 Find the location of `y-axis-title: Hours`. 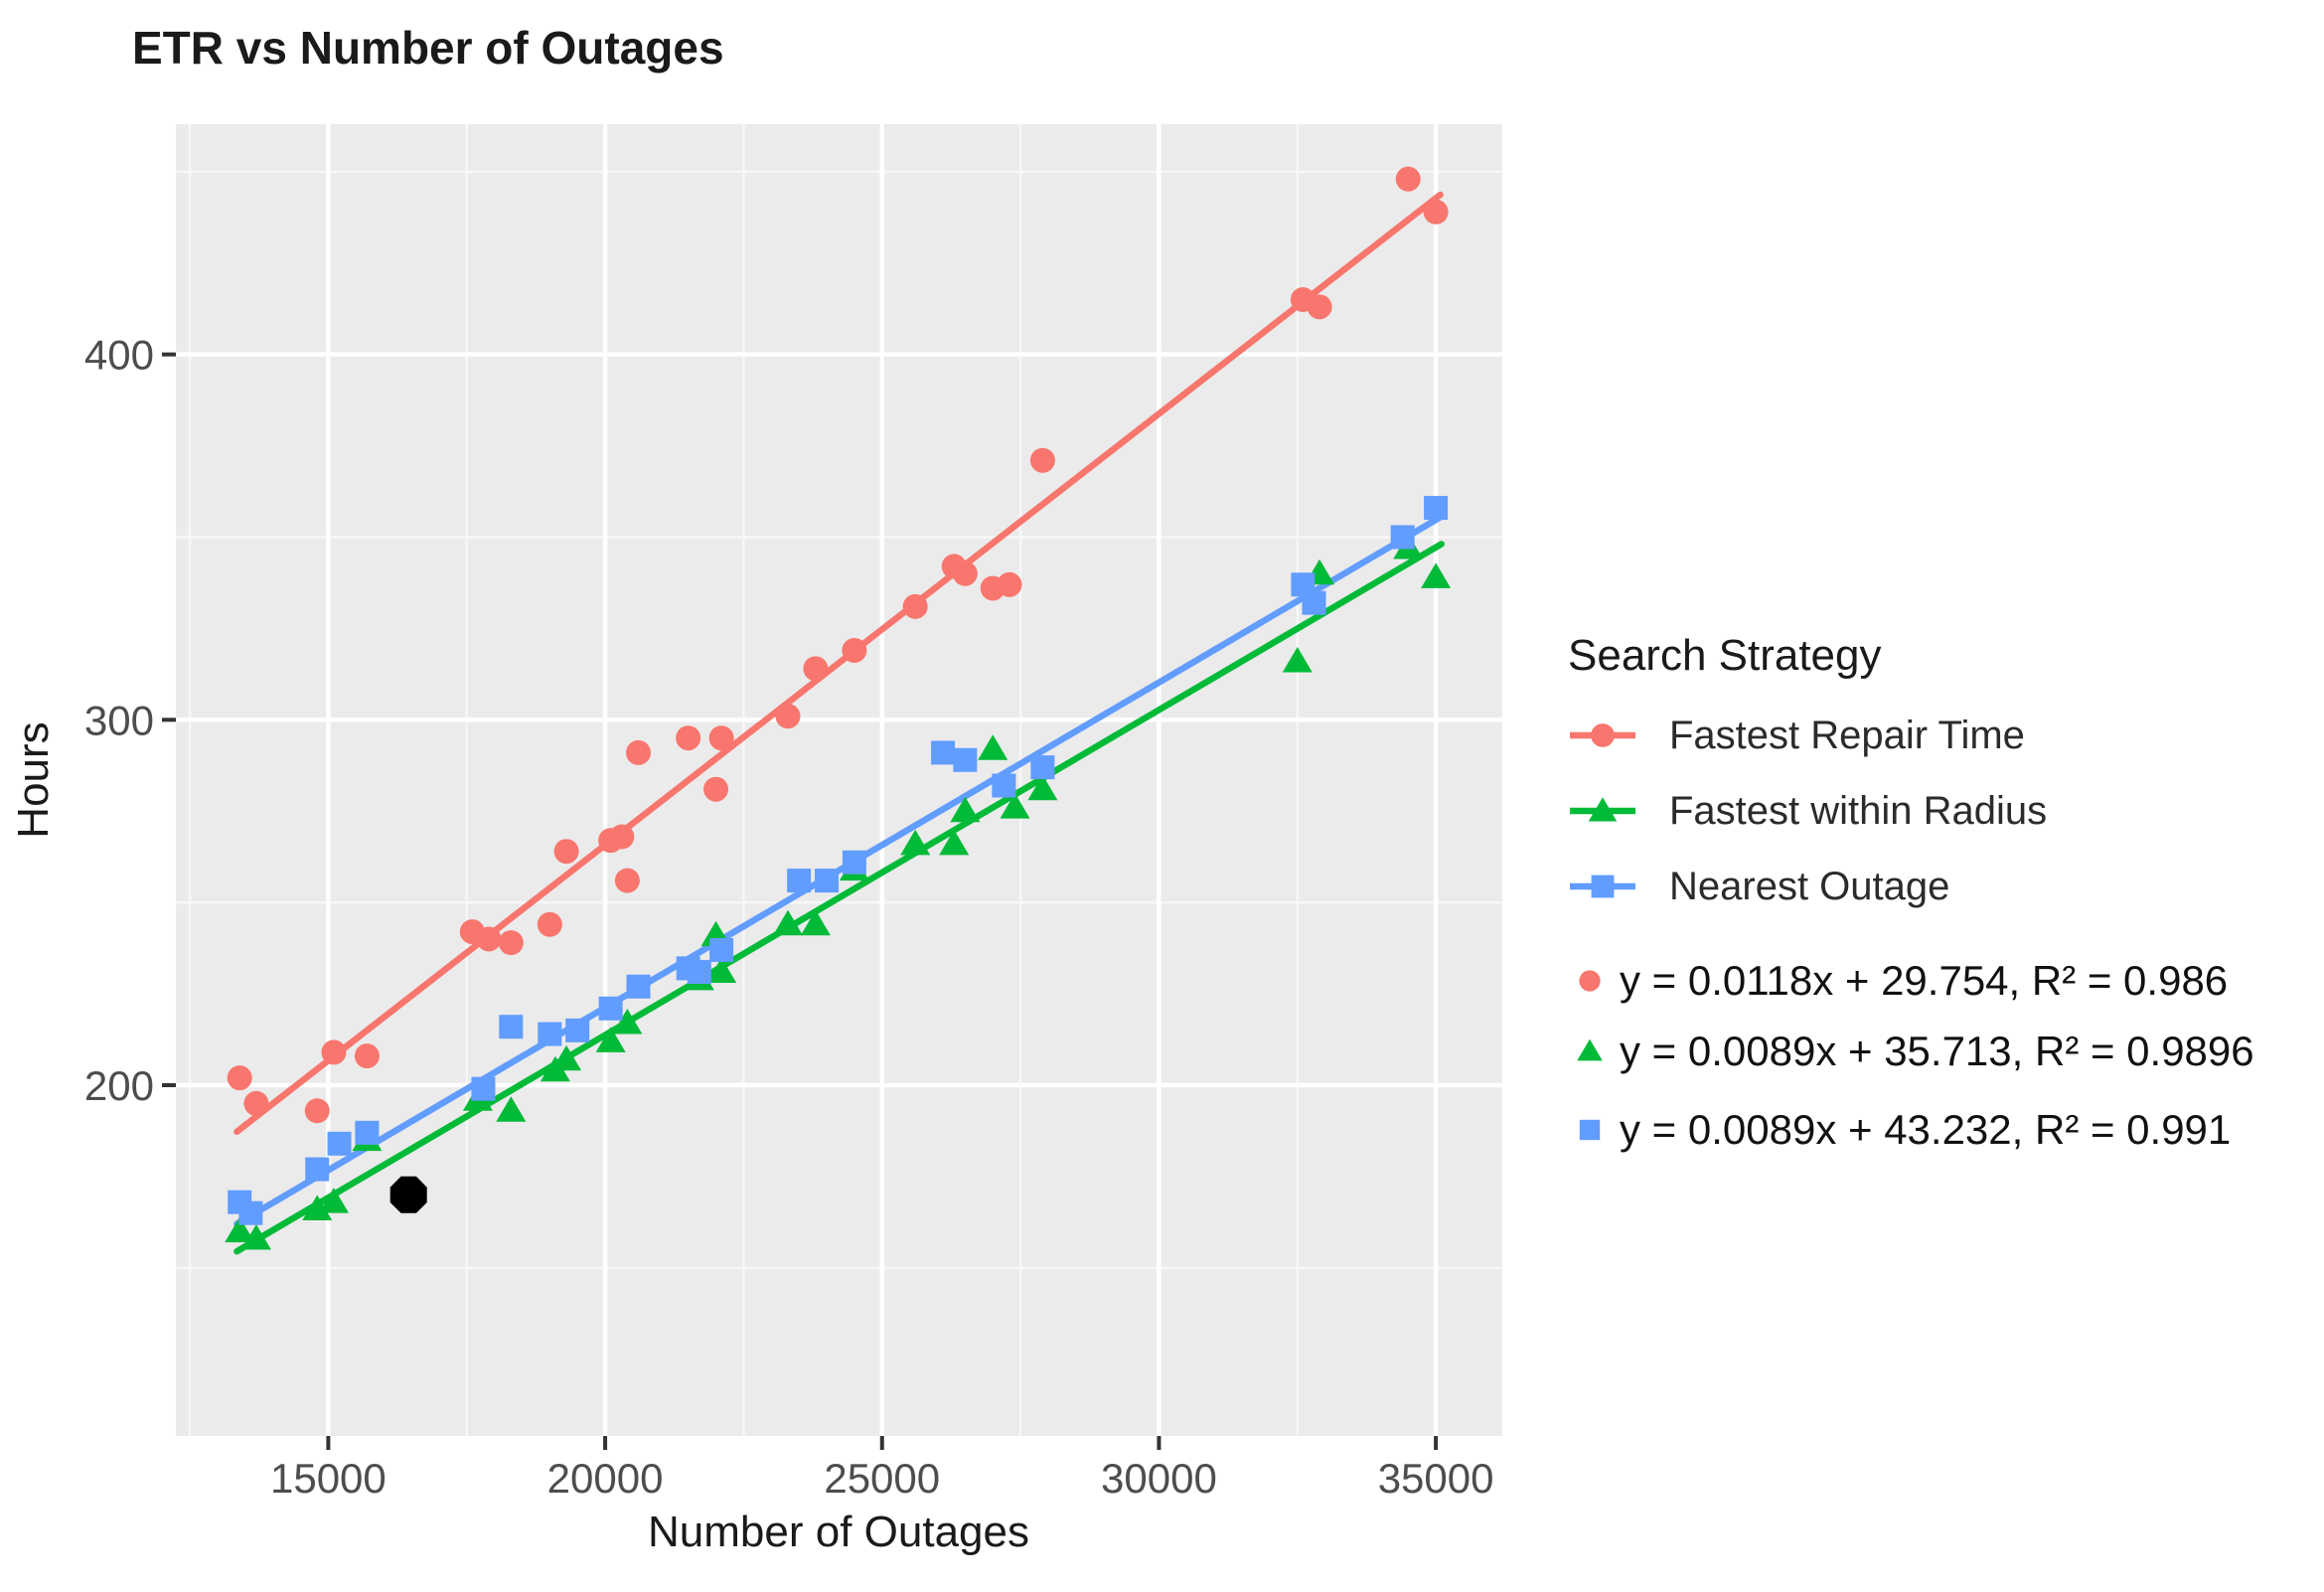

y-axis-title: Hours is located at coordinates (33, 780).